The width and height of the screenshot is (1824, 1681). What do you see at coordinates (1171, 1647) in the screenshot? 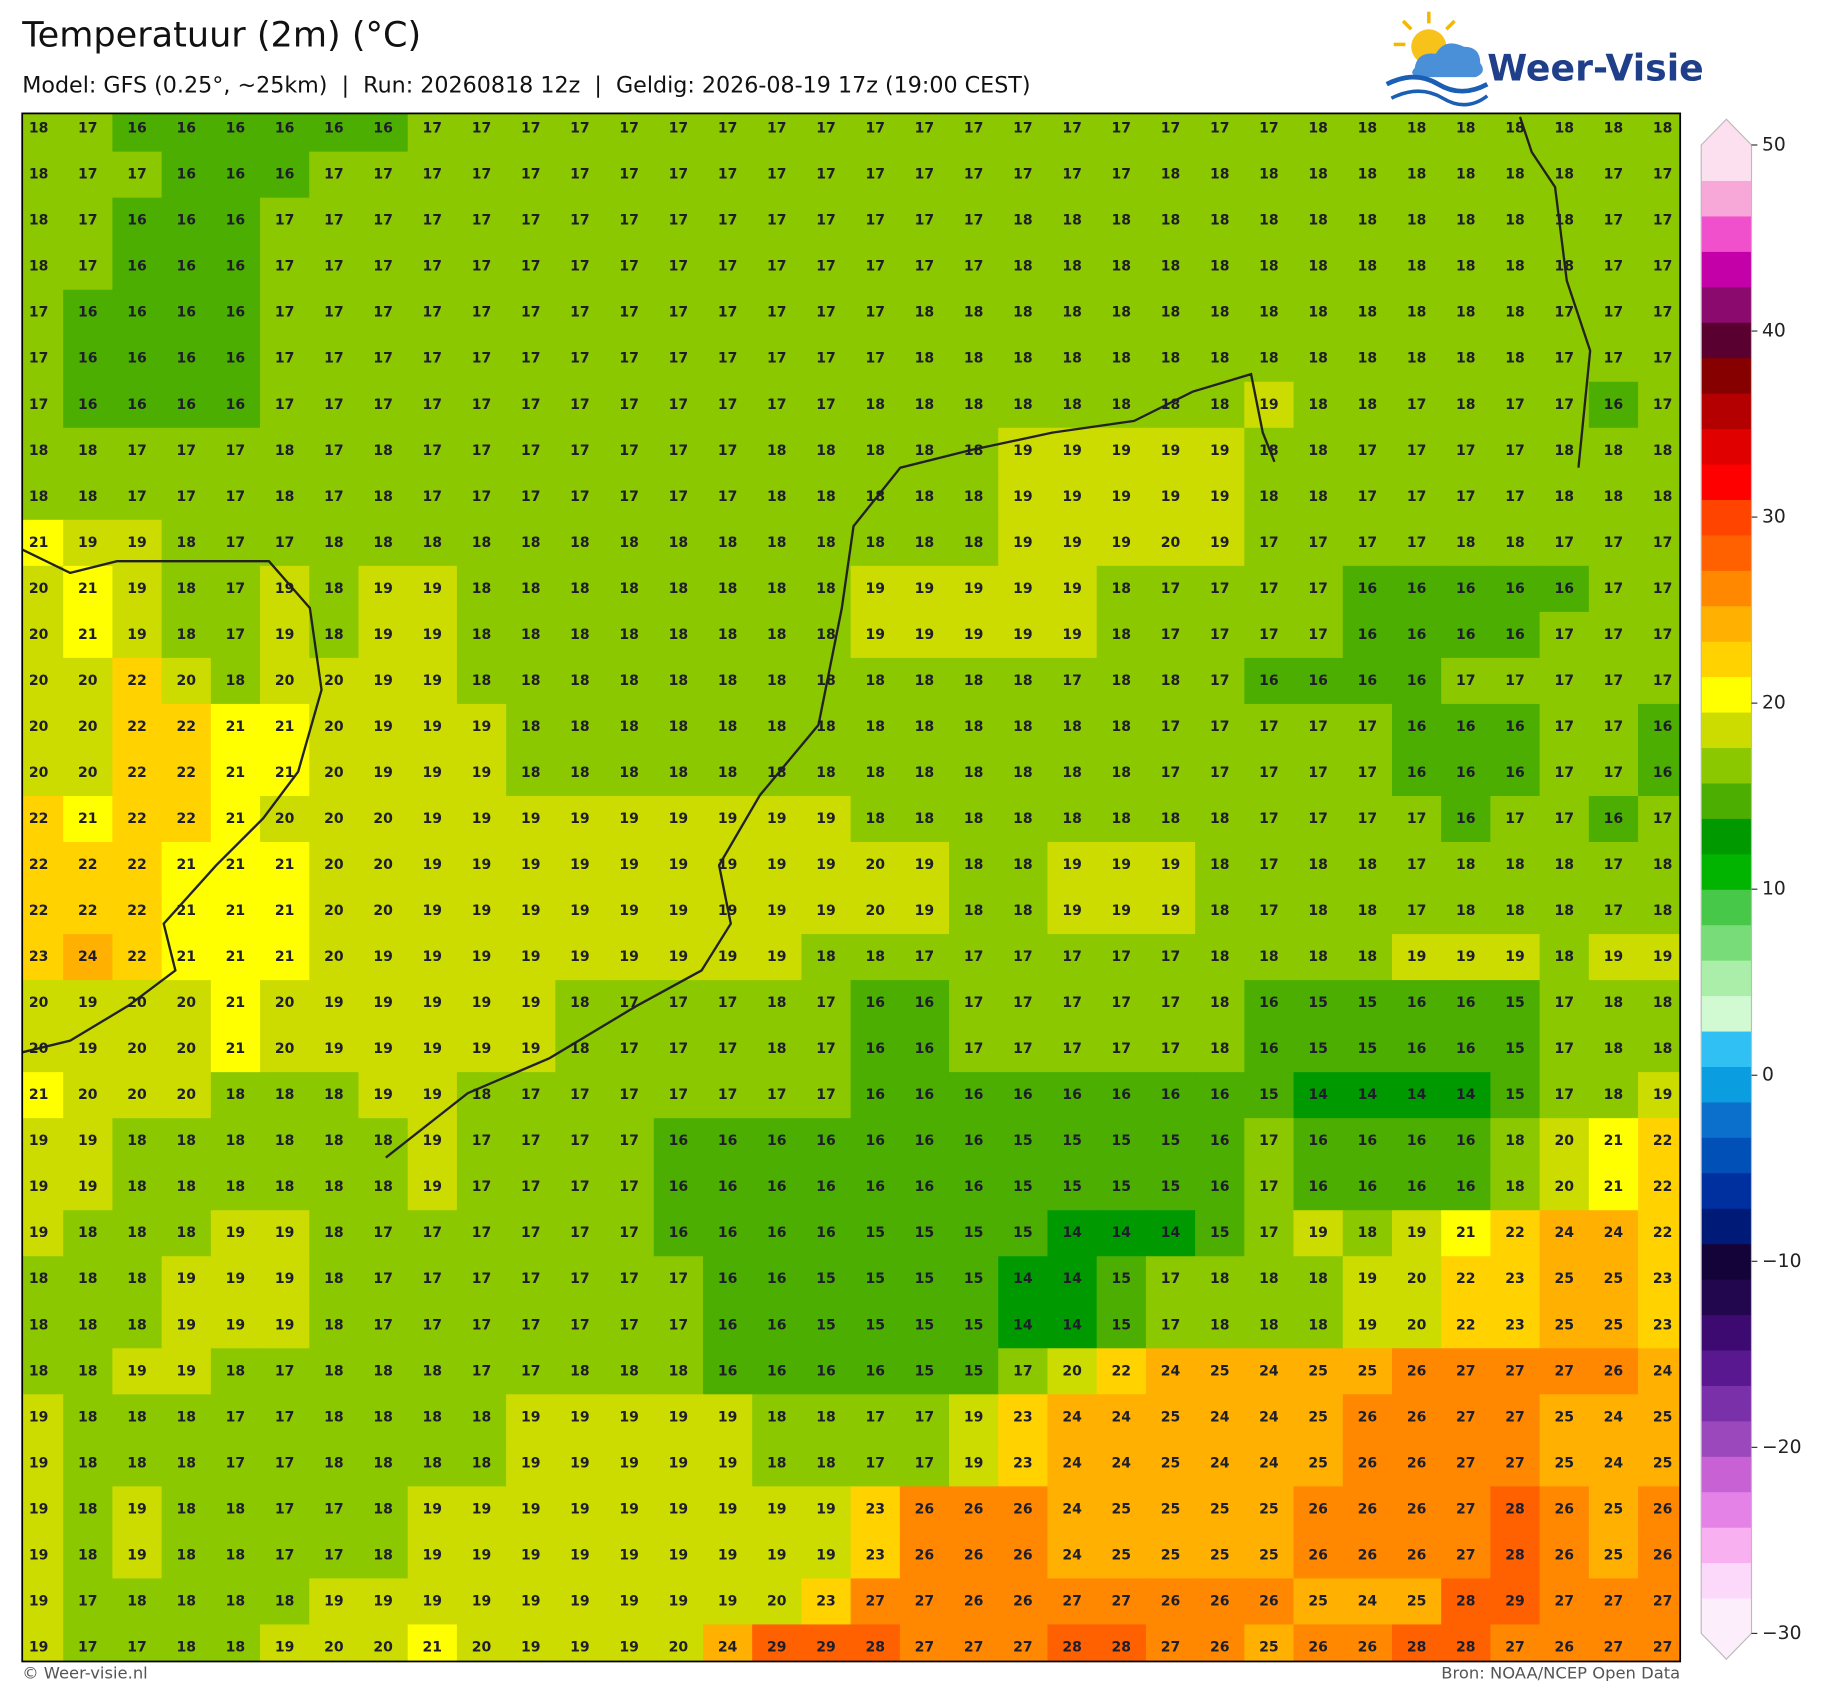
I see `temperature-label: 27` at bounding box center [1171, 1647].